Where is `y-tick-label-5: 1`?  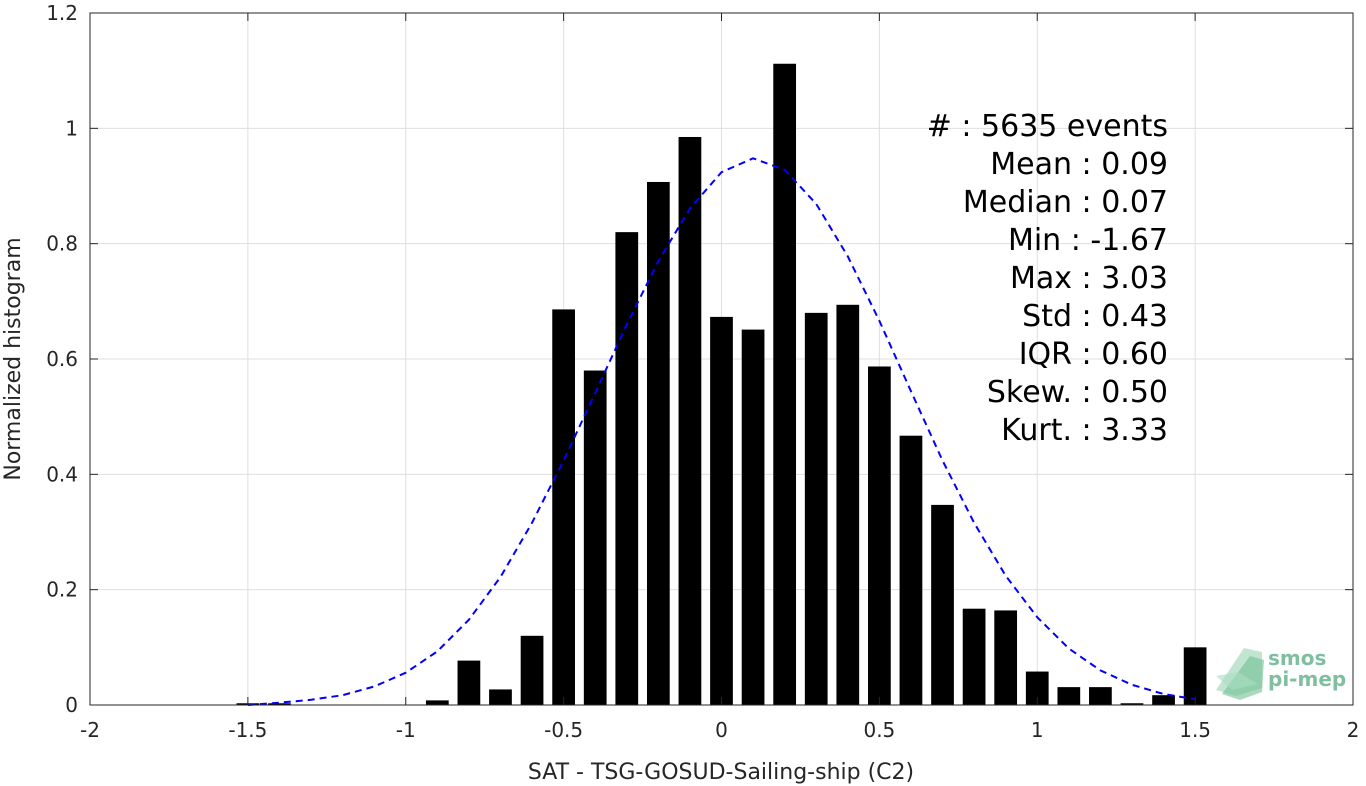
y-tick-label-5: 1 is located at coordinates (71, 128).